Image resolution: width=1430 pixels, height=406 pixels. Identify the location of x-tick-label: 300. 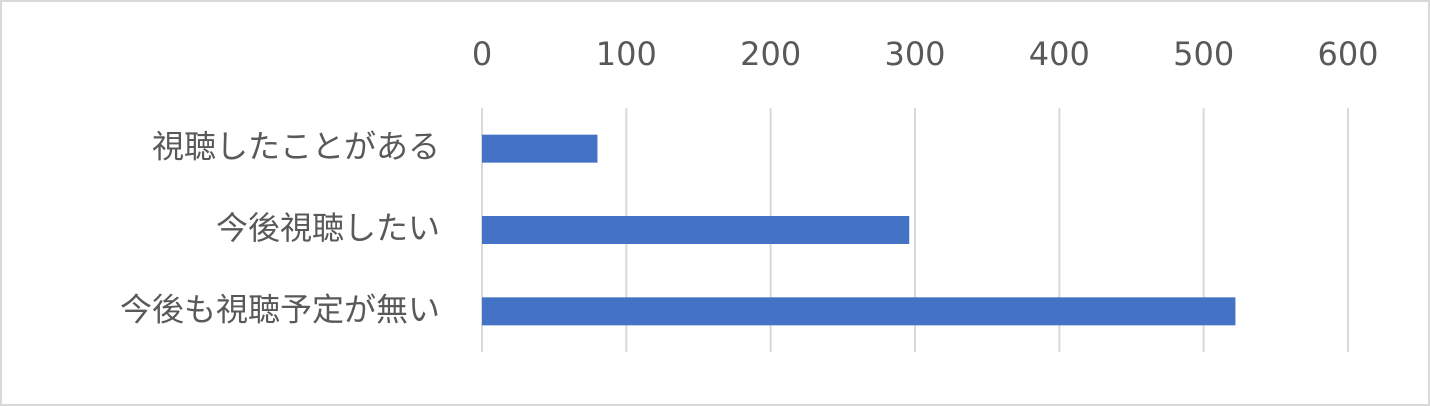
(914, 54).